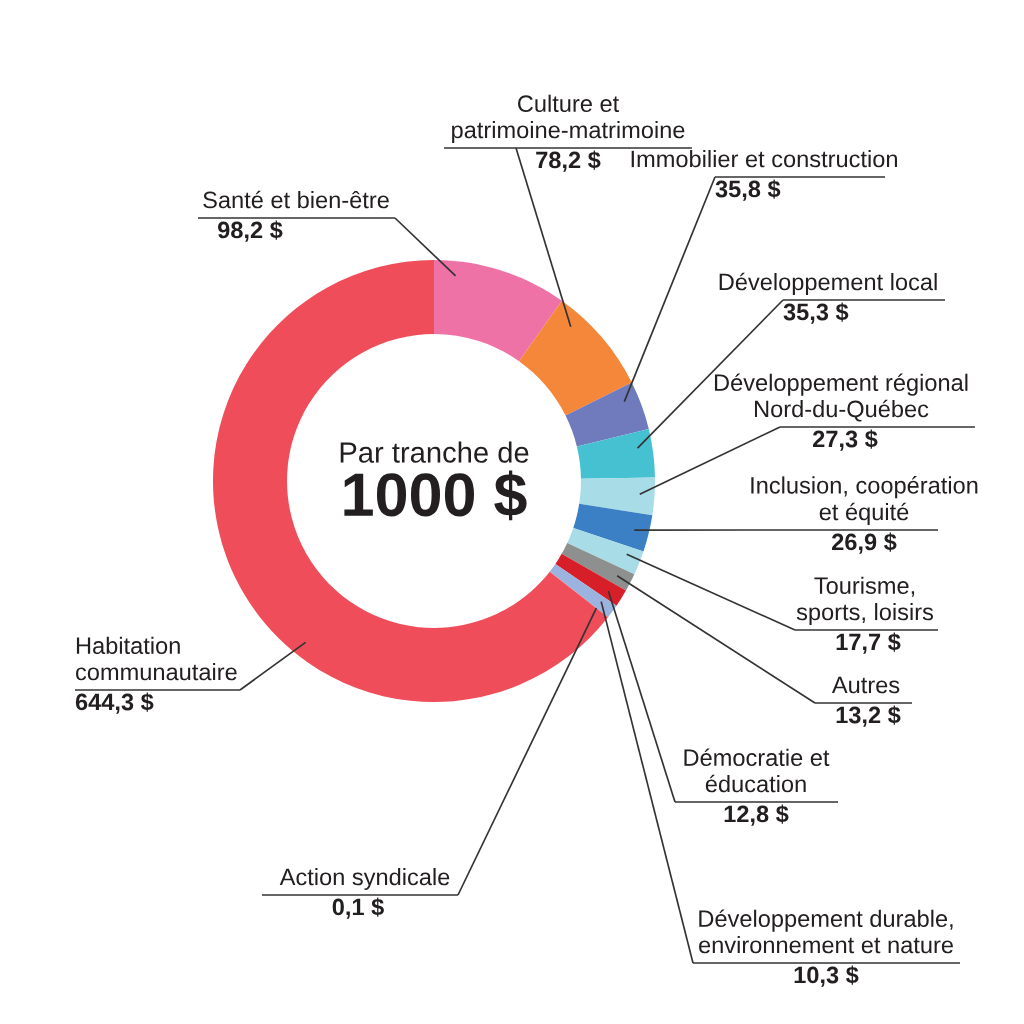  Describe the element at coordinates (764, 158) in the screenshot. I see `slice-label: Immobilier et construction` at that location.